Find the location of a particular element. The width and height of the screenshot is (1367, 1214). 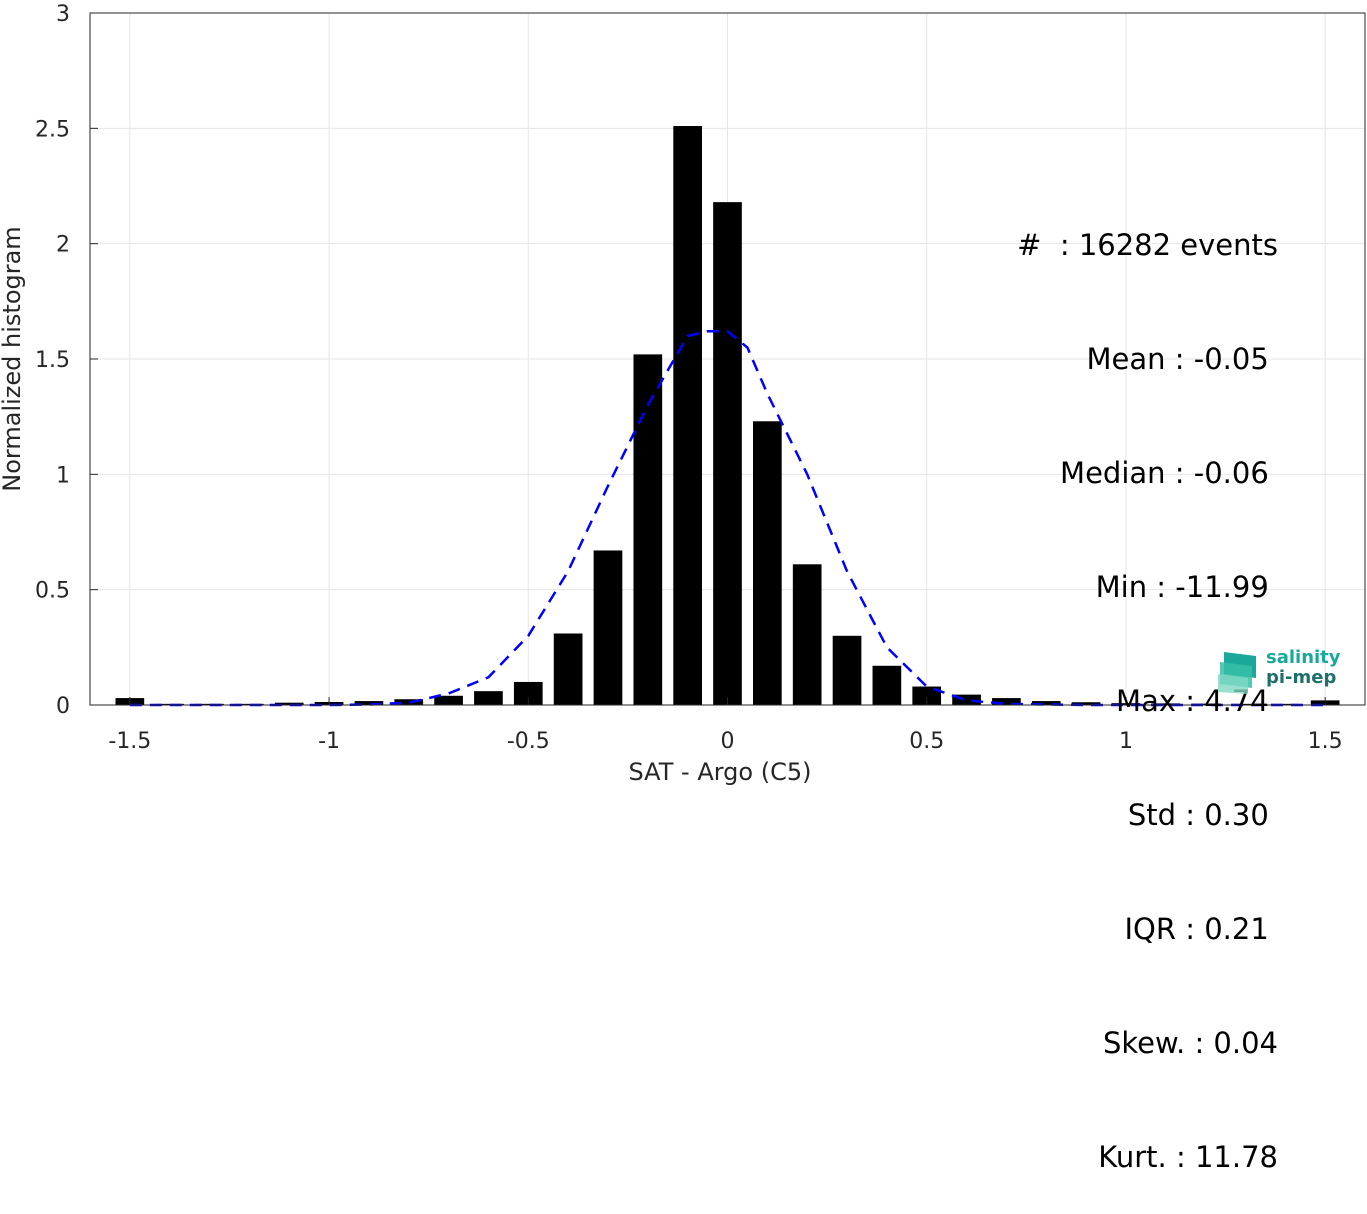

x-tick-label: -1 is located at coordinates (329, 741).